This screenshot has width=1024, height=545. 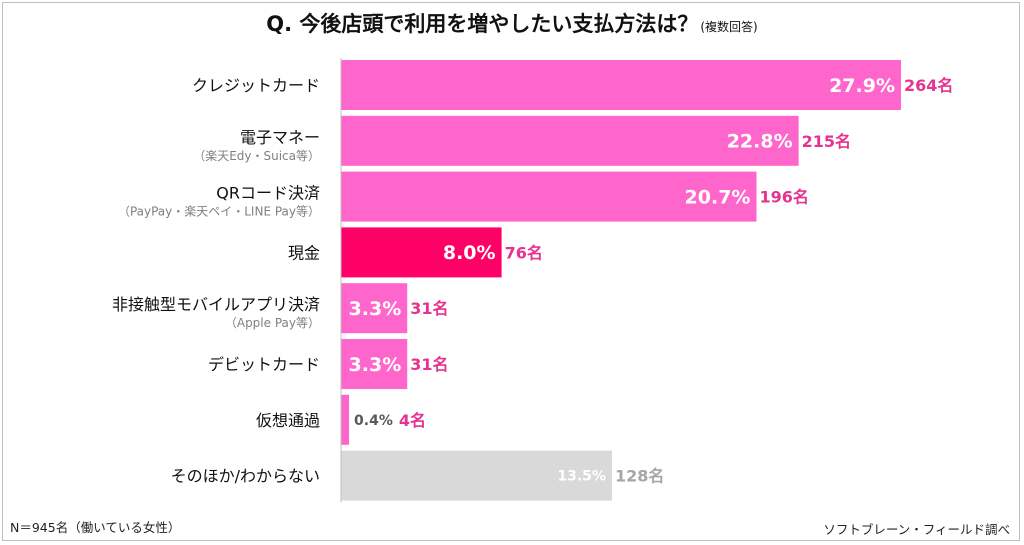 I want to click on category-label: 仮想通過, so click(x=288, y=420).